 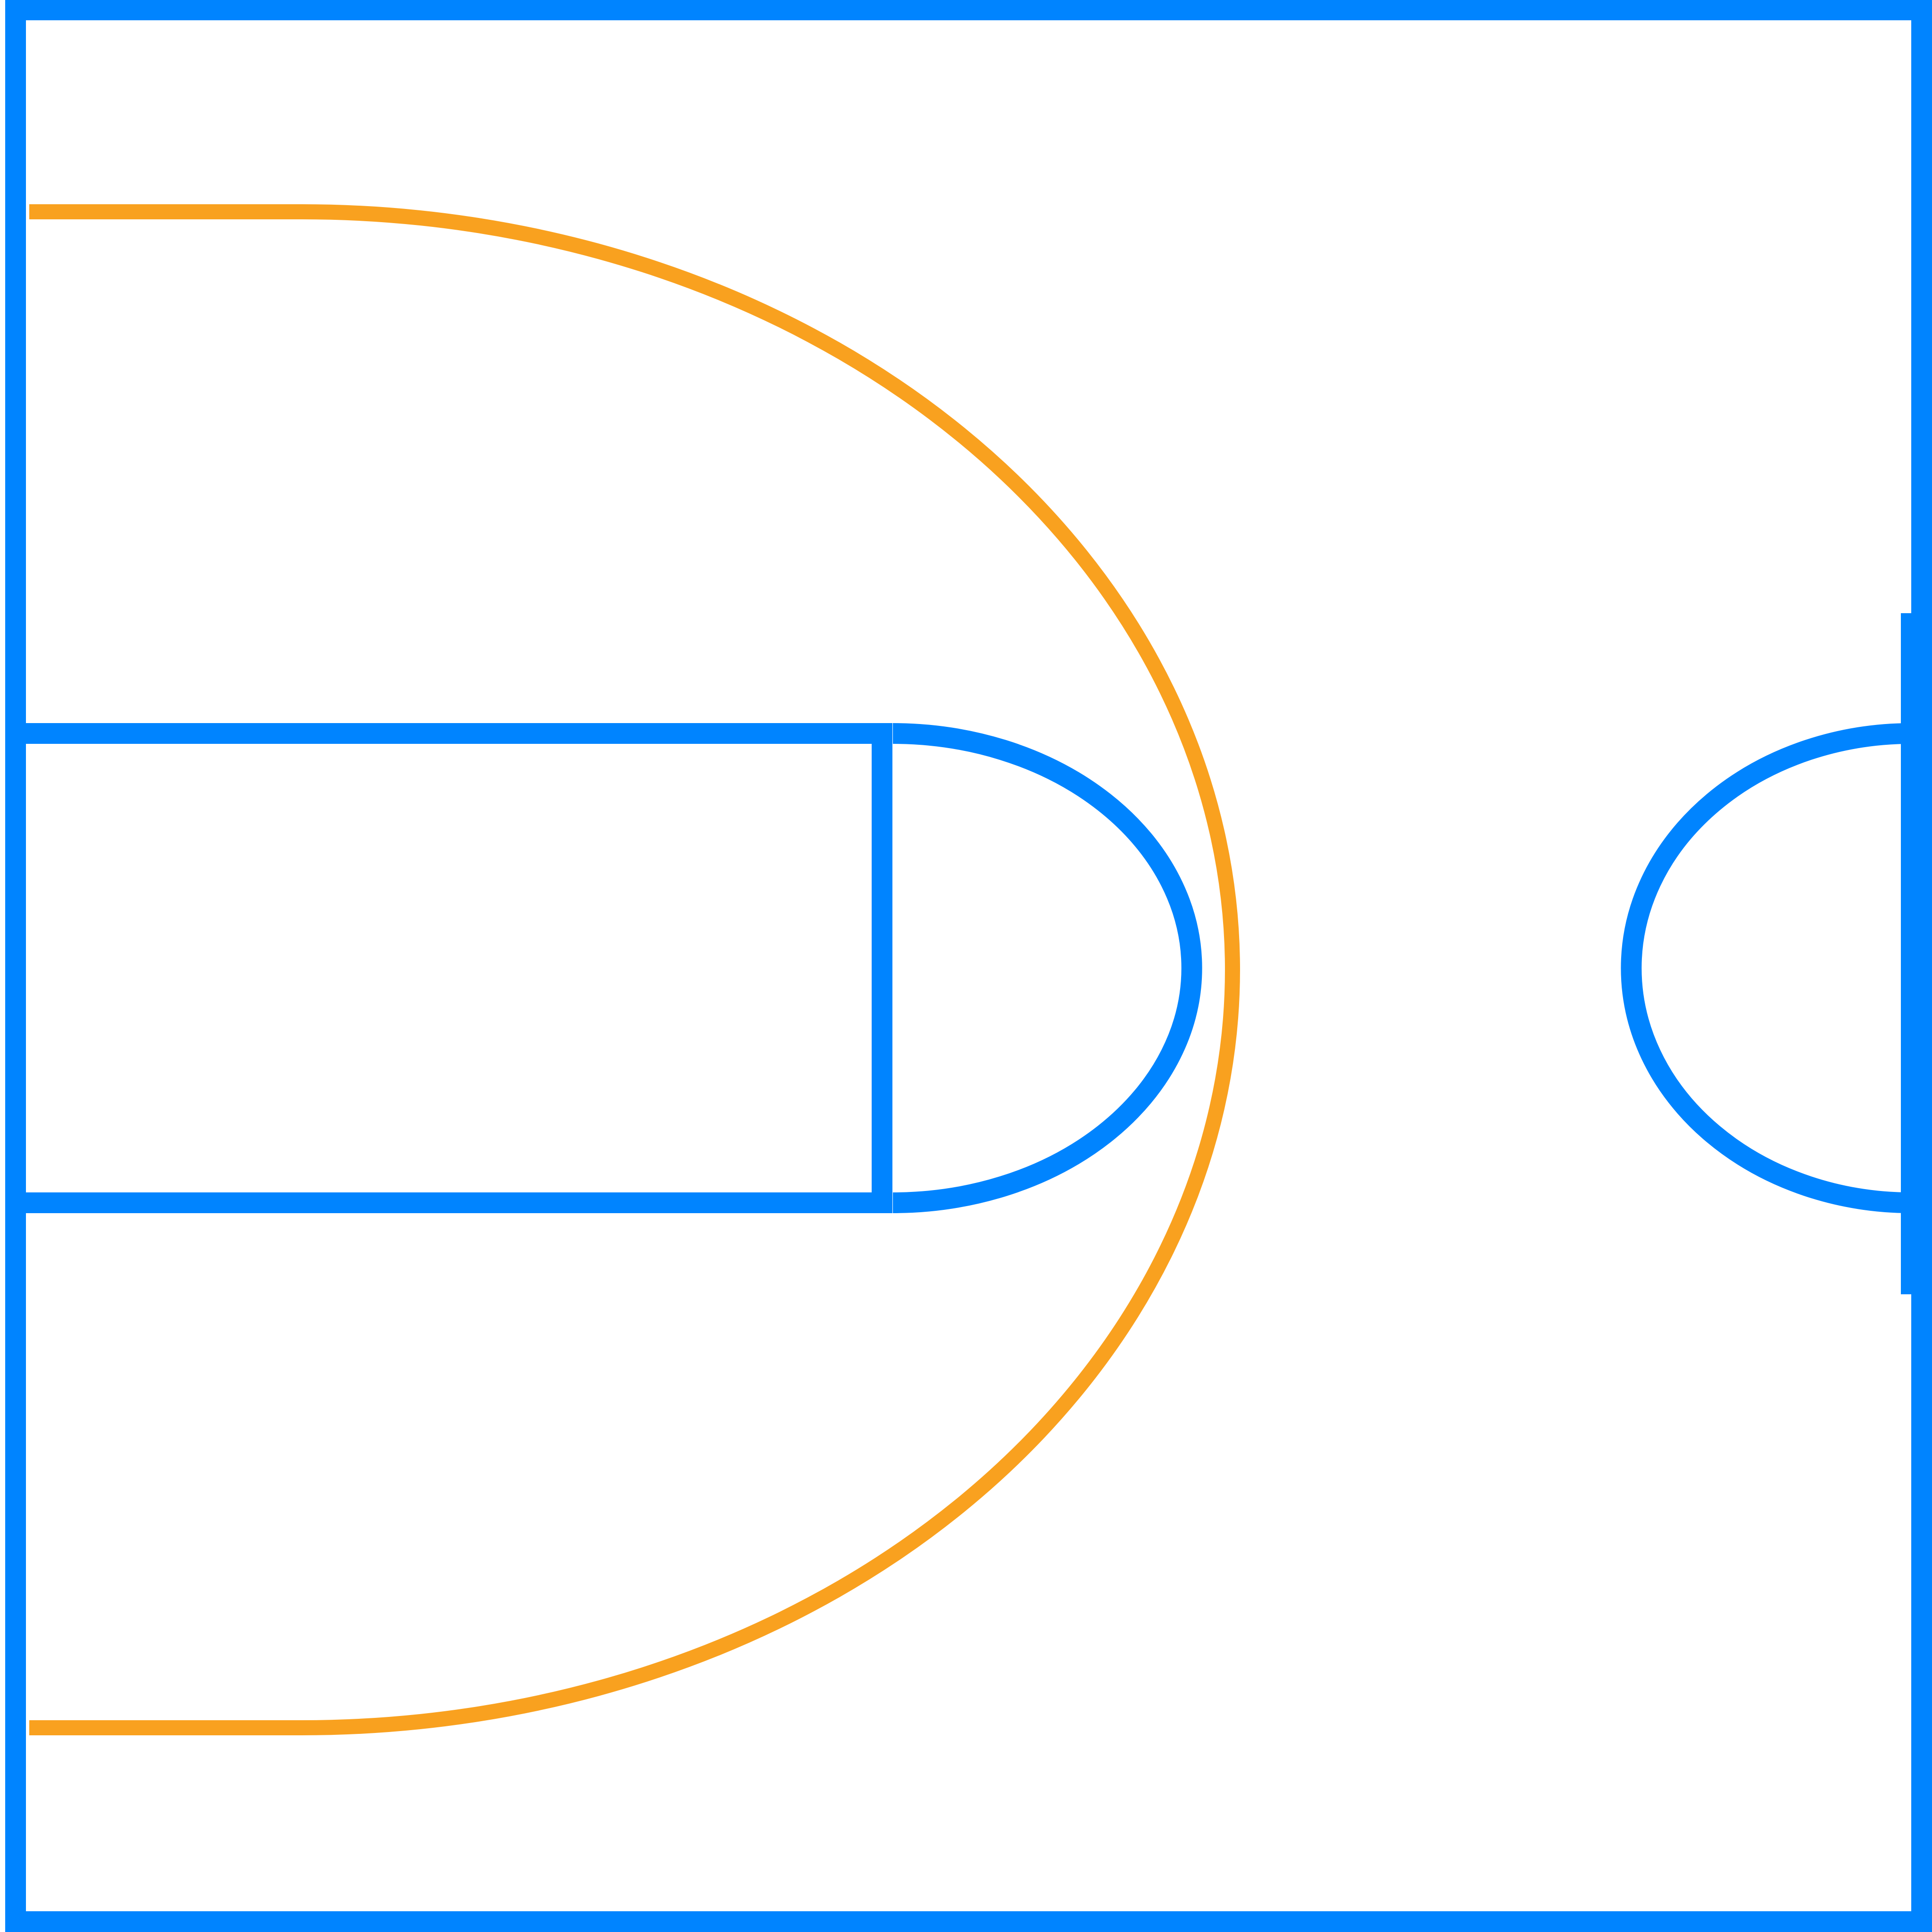 I want to click on free-throw-lane, so click(x=456, y=968).